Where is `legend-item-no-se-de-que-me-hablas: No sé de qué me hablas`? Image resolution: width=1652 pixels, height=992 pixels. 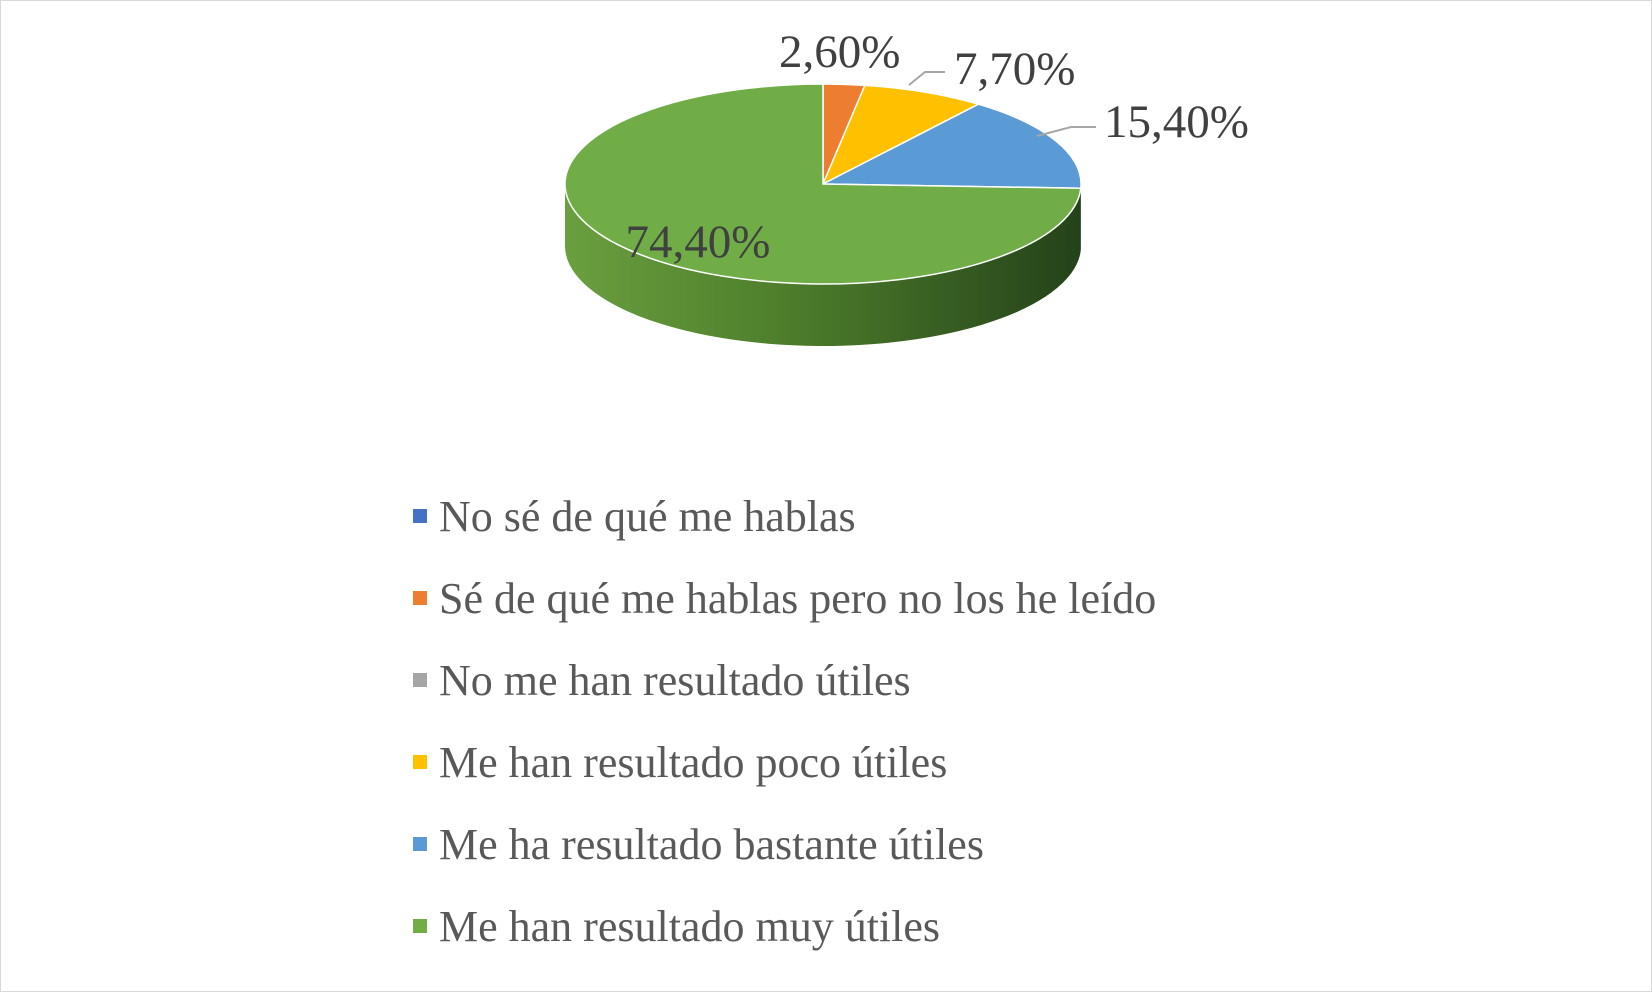 legend-item-no-se-de-que-me-hablas: No sé de qué me hablas is located at coordinates (784, 516).